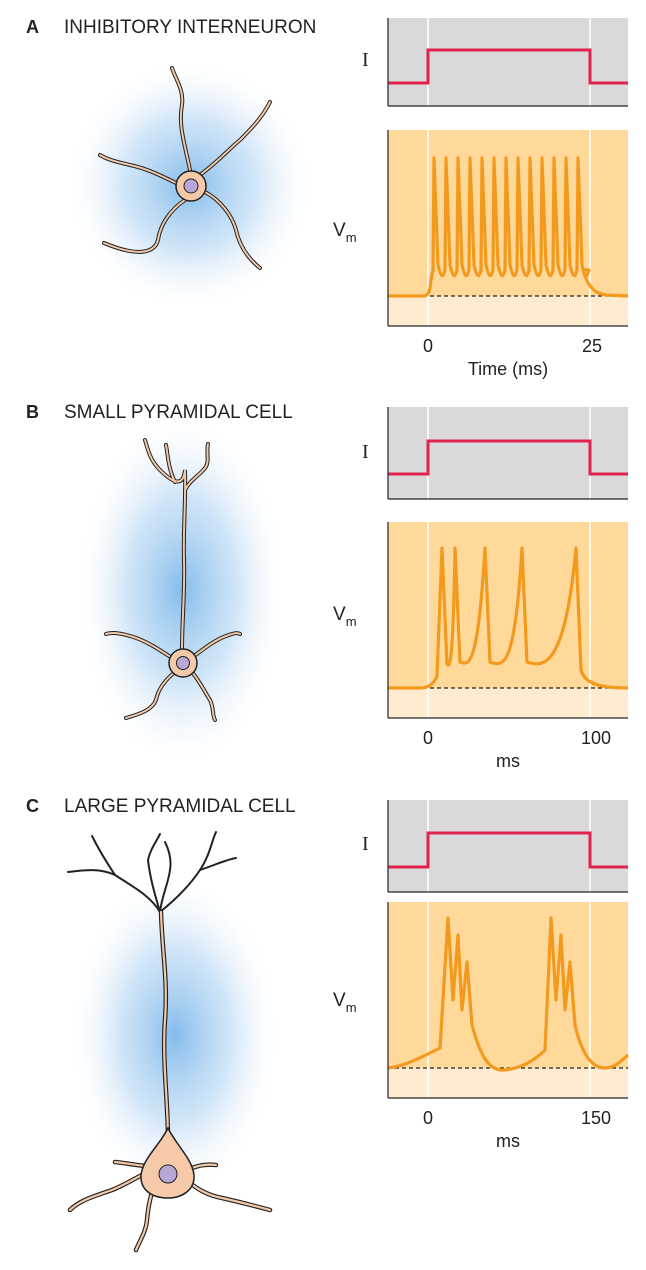  What do you see at coordinates (365, 844) in the screenshot?
I see `panel-c-current-label: I` at bounding box center [365, 844].